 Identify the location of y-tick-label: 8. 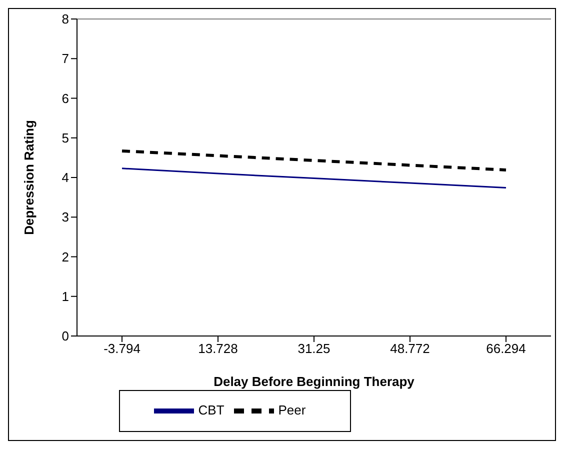
(65, 19).